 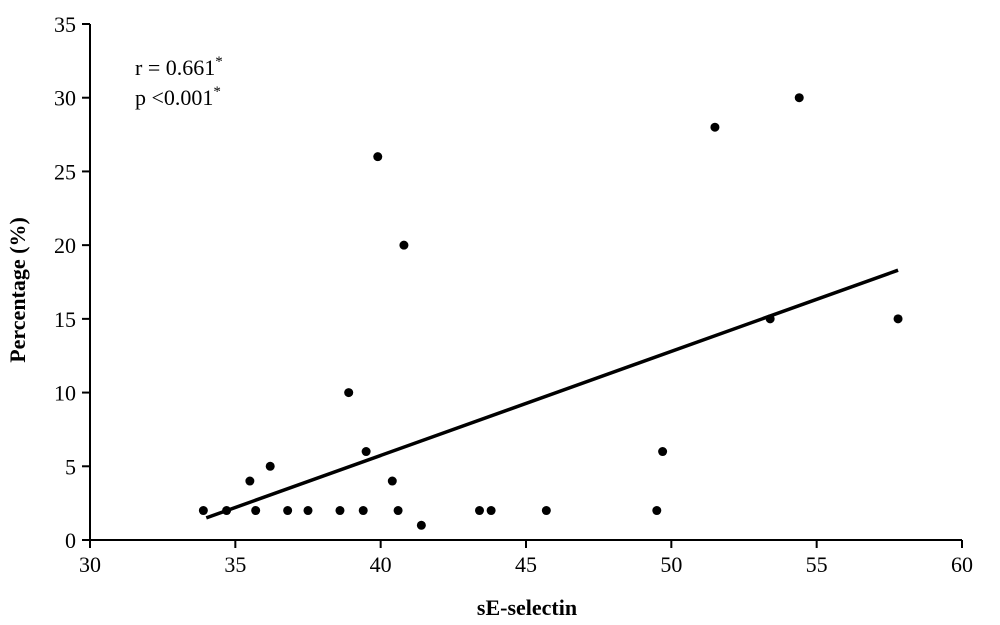 I want to click on x-tick-label: 40, so click(x=381, y=564).